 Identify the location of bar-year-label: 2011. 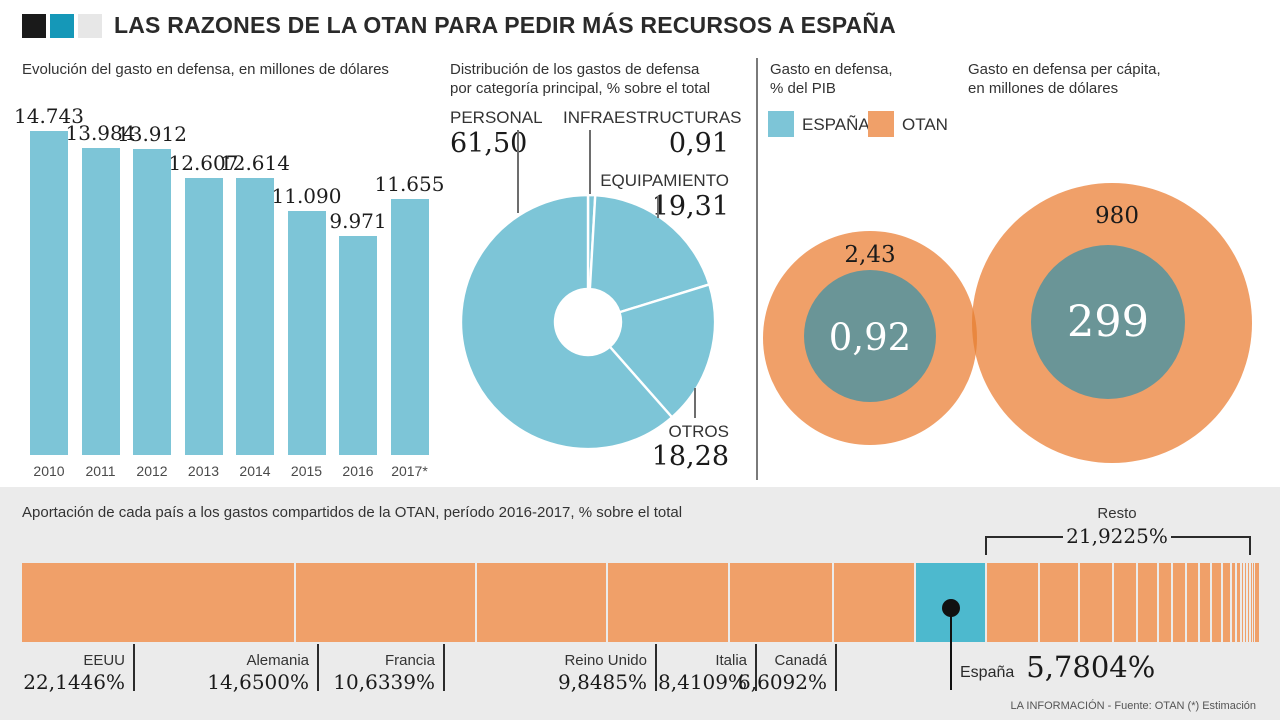
(100, 471).